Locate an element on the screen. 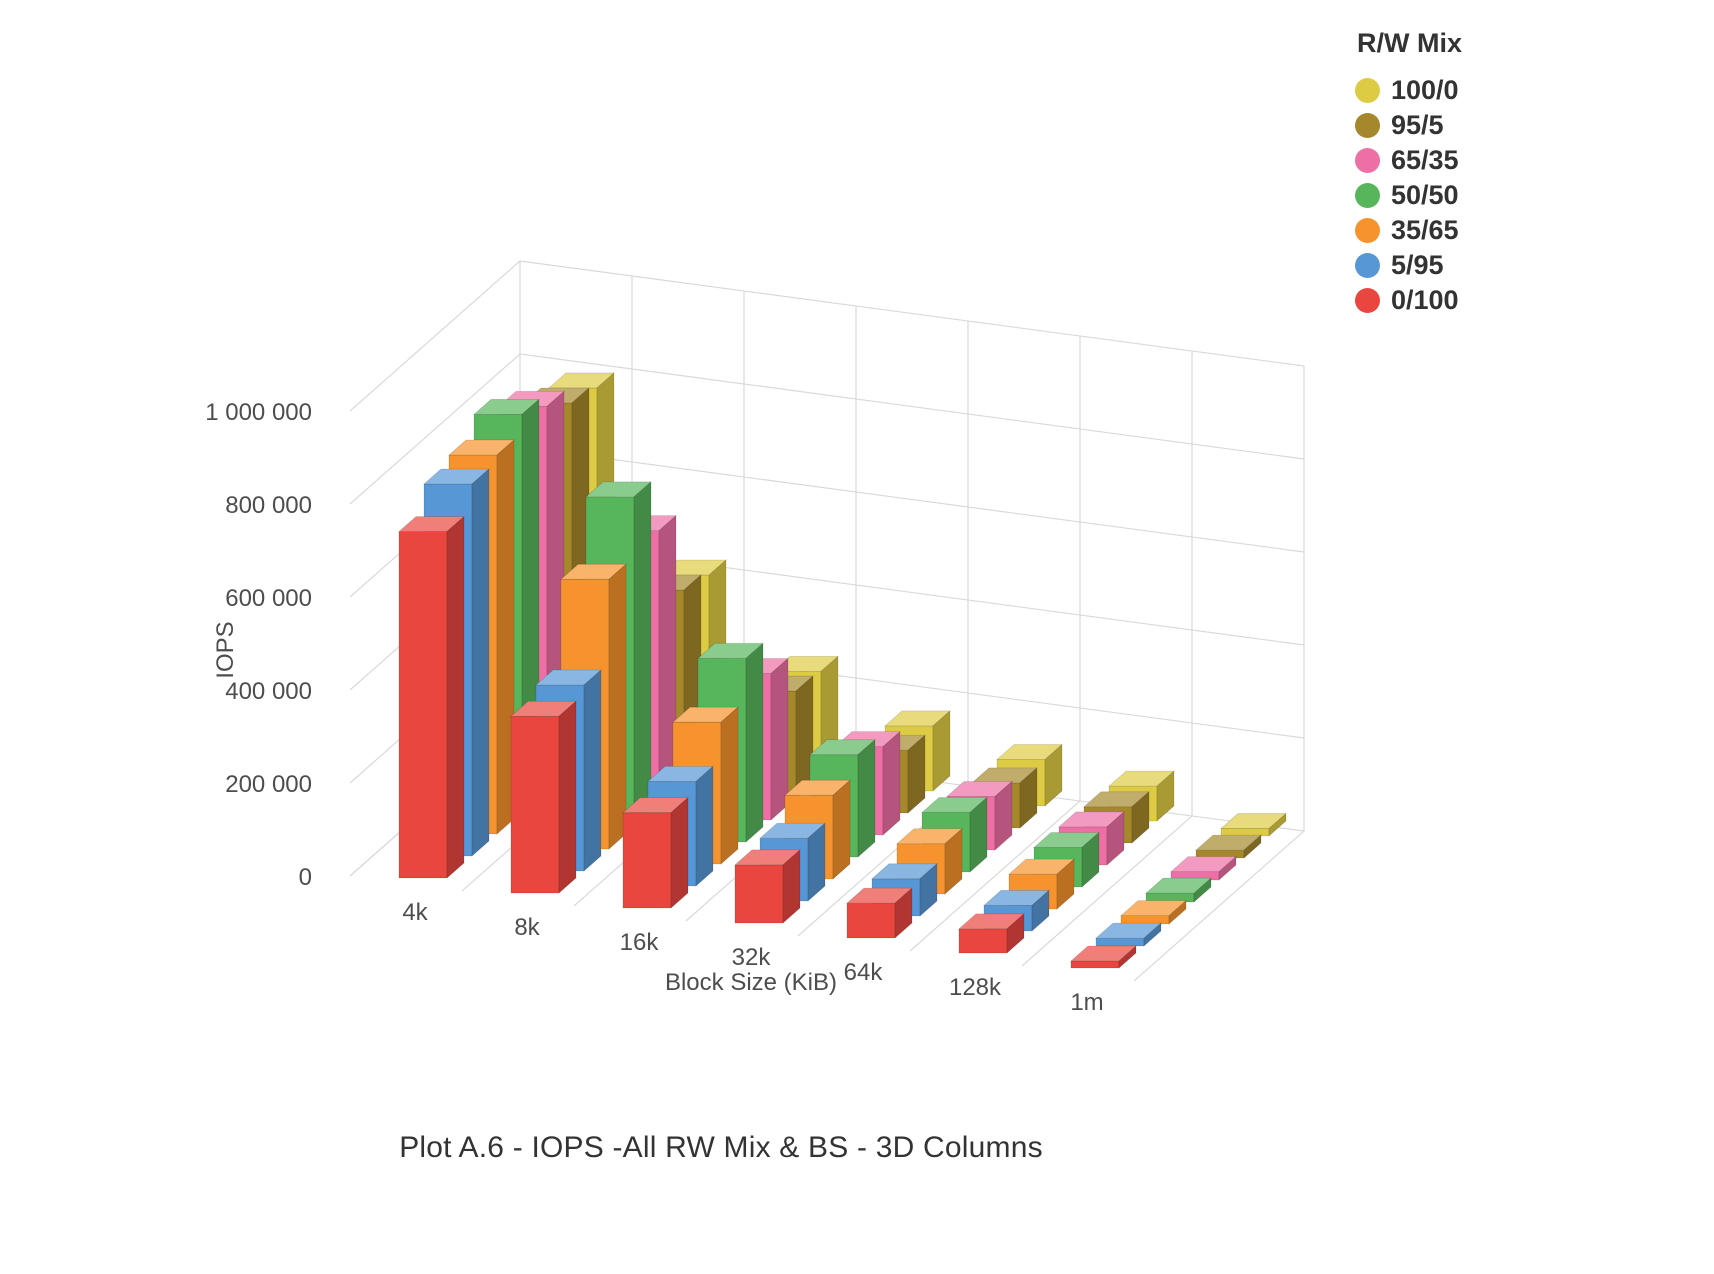 Image resolution: width=1714 pixels, height=1274 pixels. legend-item-label: 0/100 is located at coordinates (1425, 300).